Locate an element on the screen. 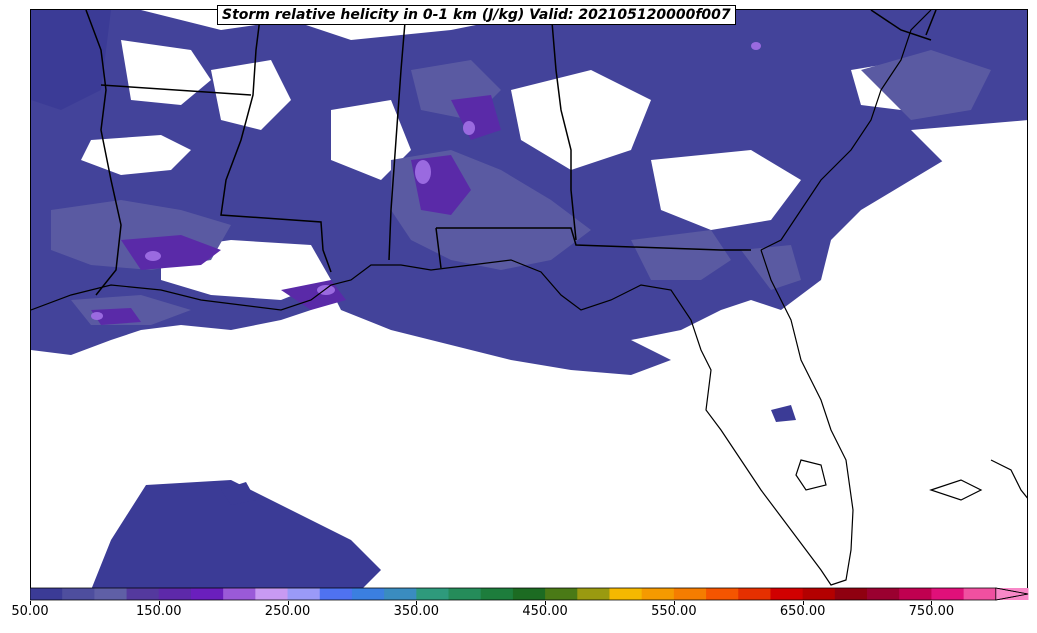  colorbar-tick-label: 750.00 is located at coordinates (931, 611).